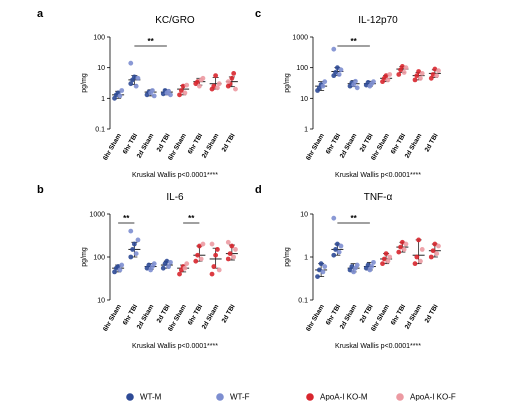 The width and height of the screenshot is (512, 411). I want to click on panel-letter: c, so click(258, 14).